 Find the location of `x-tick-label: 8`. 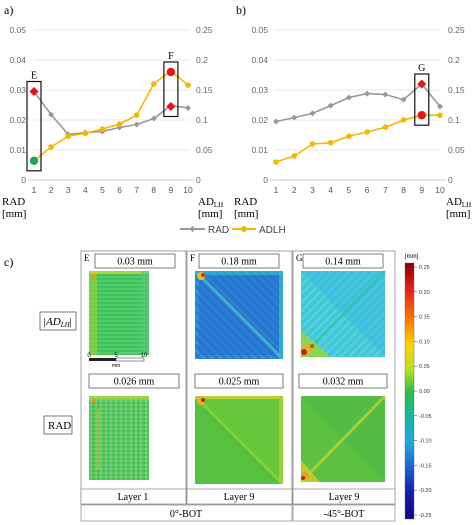

x-tick-label: 8 is located at coordinates (153, 190).